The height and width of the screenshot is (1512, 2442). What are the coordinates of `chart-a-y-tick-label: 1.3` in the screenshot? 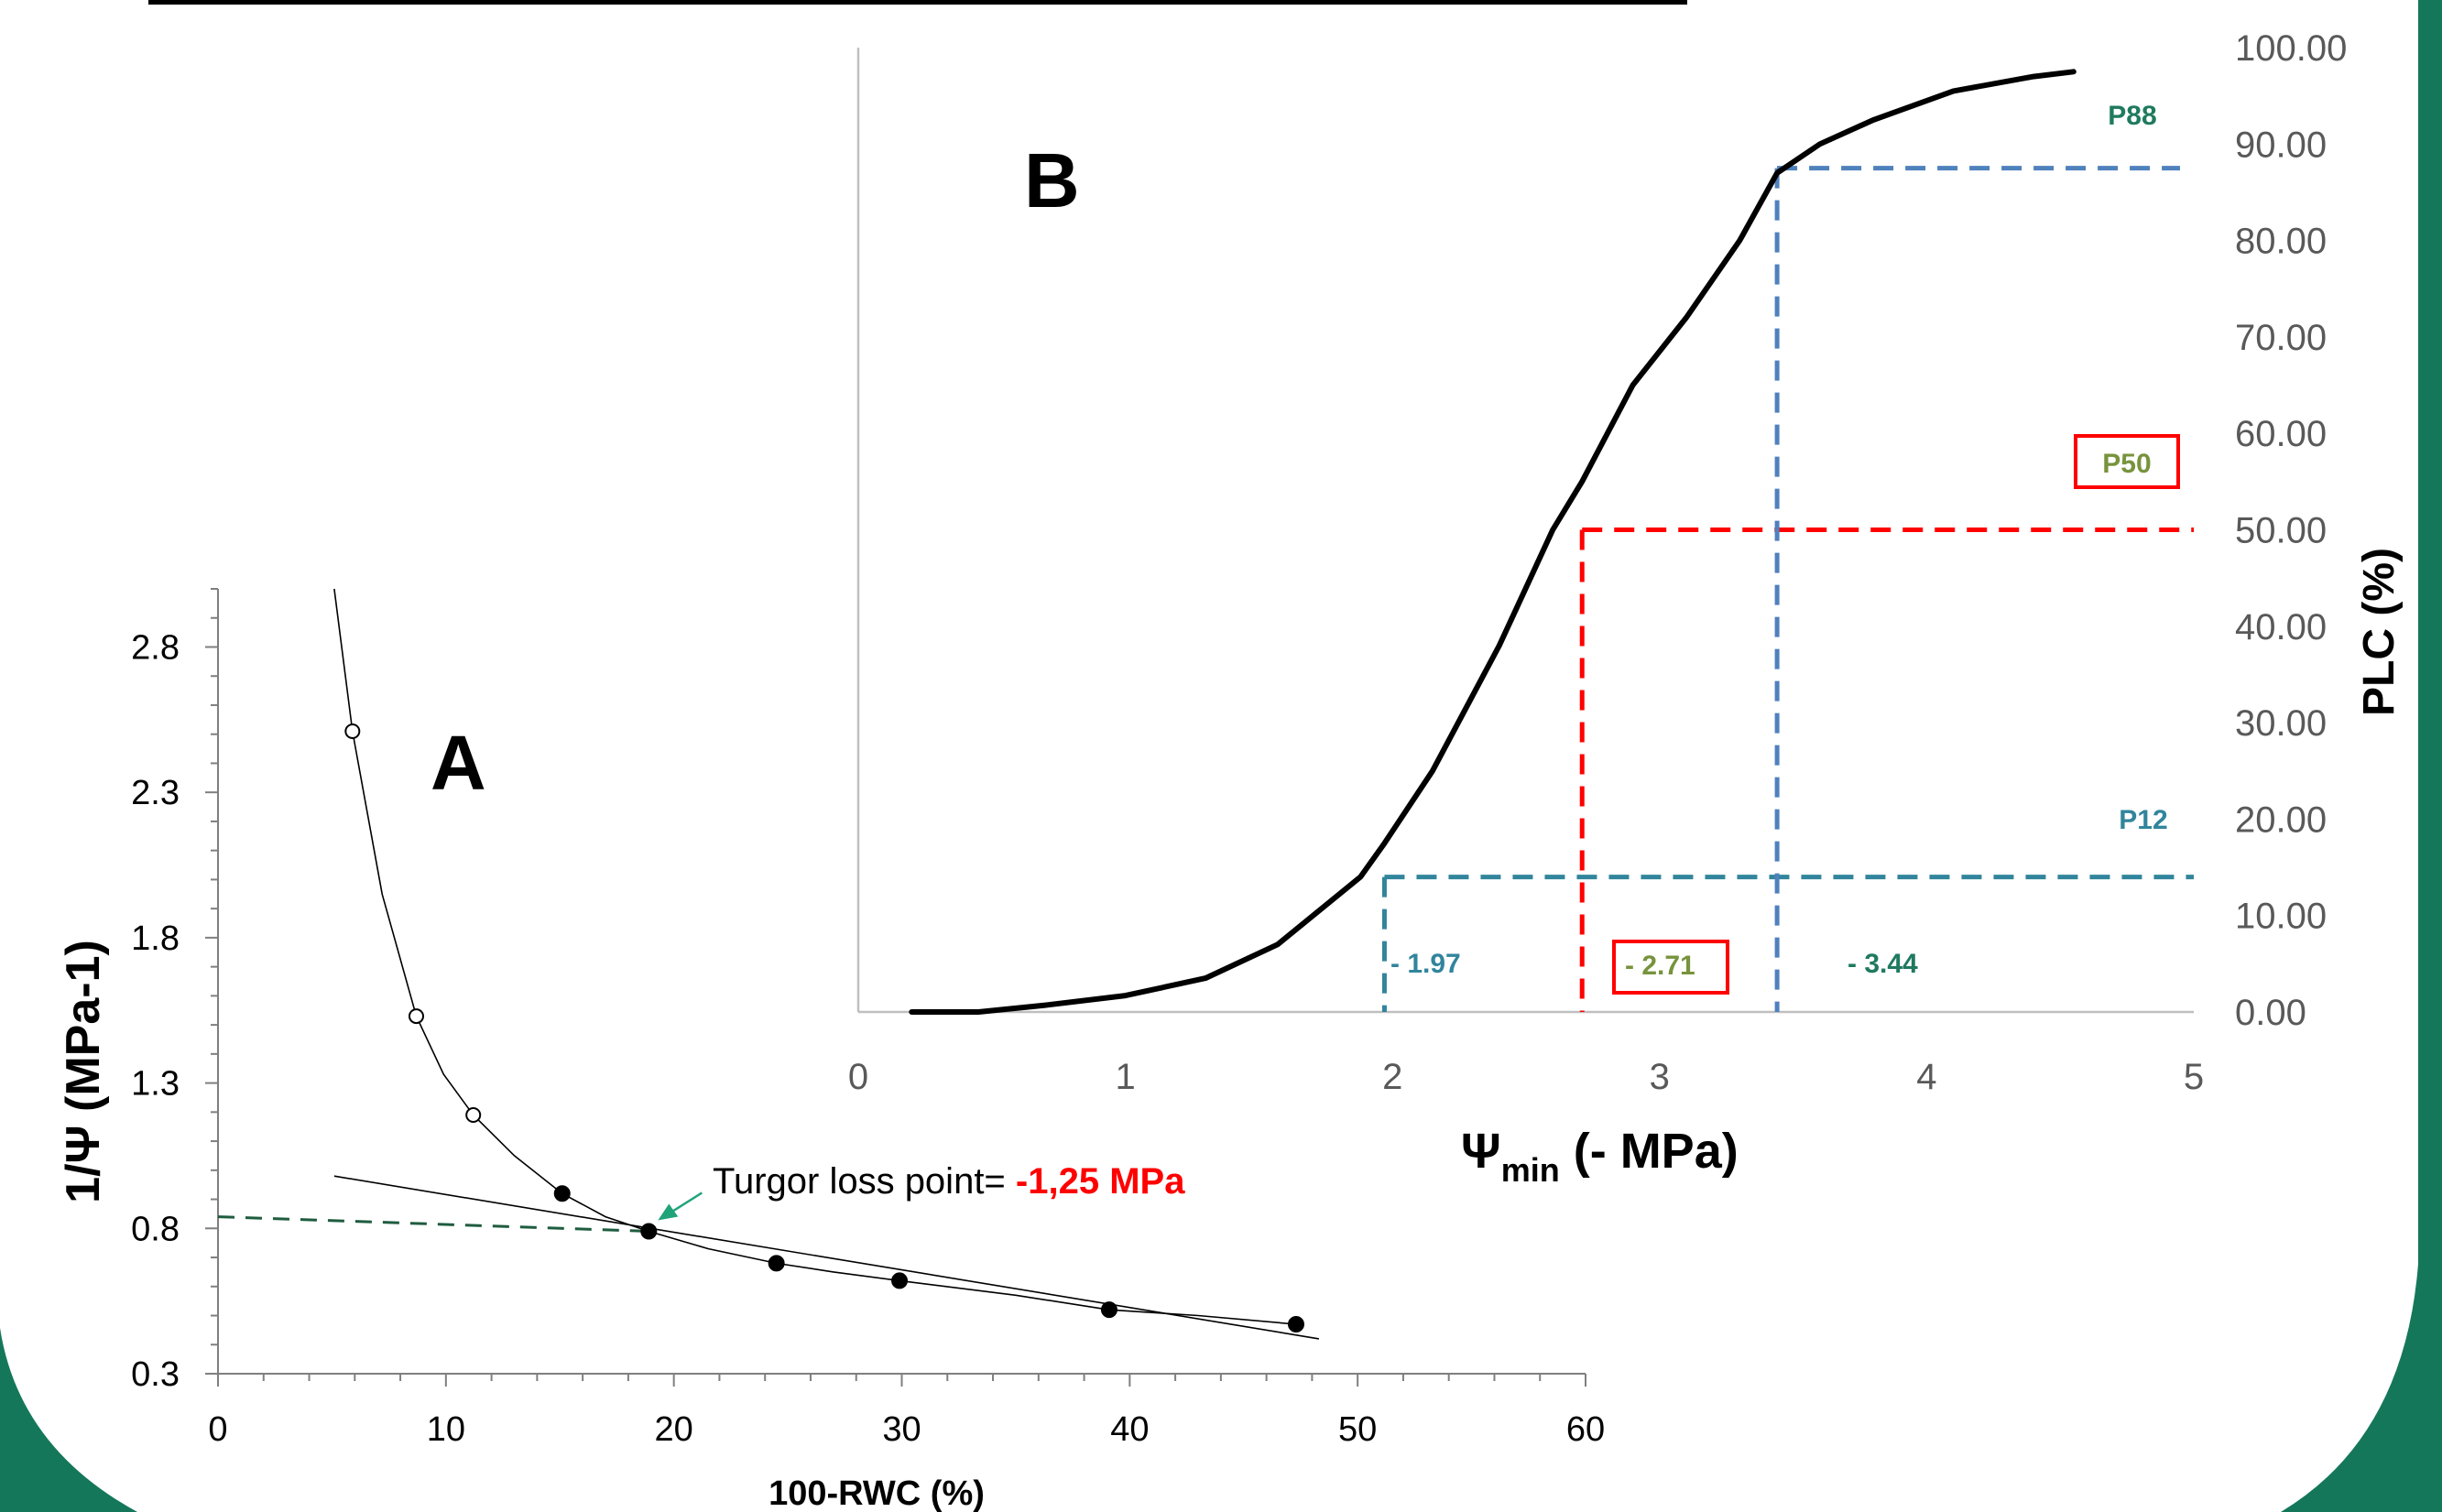 It's located at (156, 1084).